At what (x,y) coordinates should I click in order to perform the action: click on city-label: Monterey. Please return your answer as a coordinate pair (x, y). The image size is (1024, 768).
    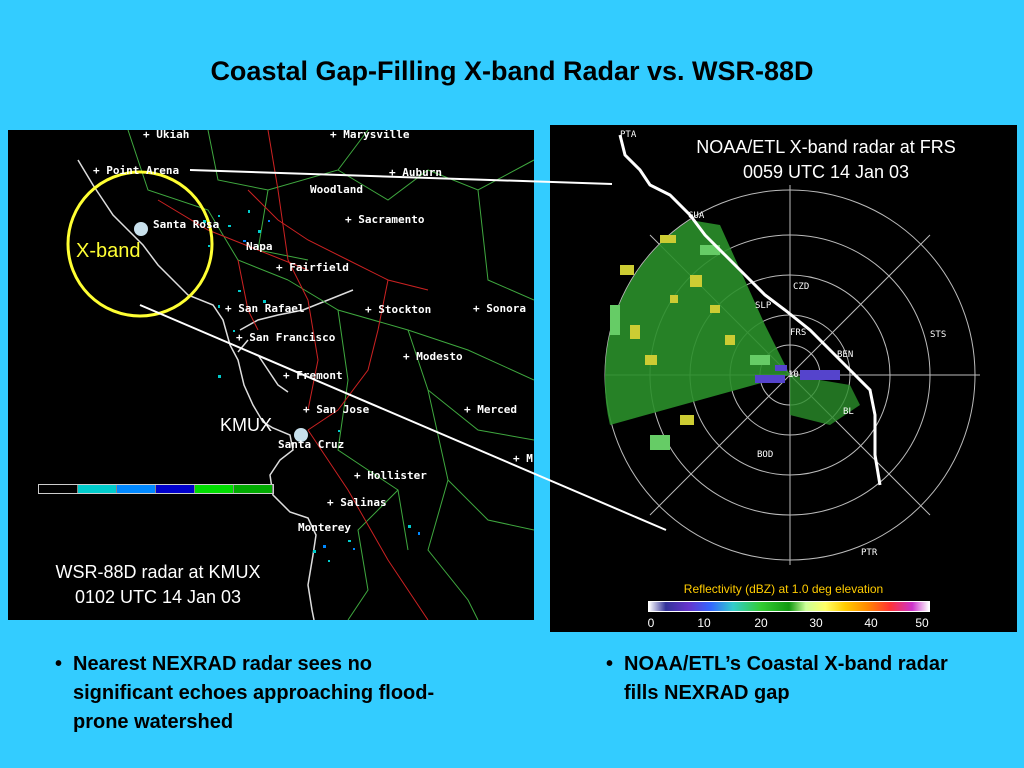
    Looking at the image, I should click on (324, 527).